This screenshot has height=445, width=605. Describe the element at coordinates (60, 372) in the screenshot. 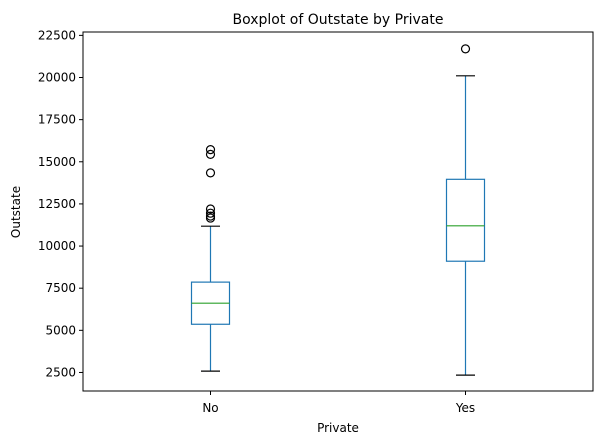

I see `y-tick-label: 2500` at that location.